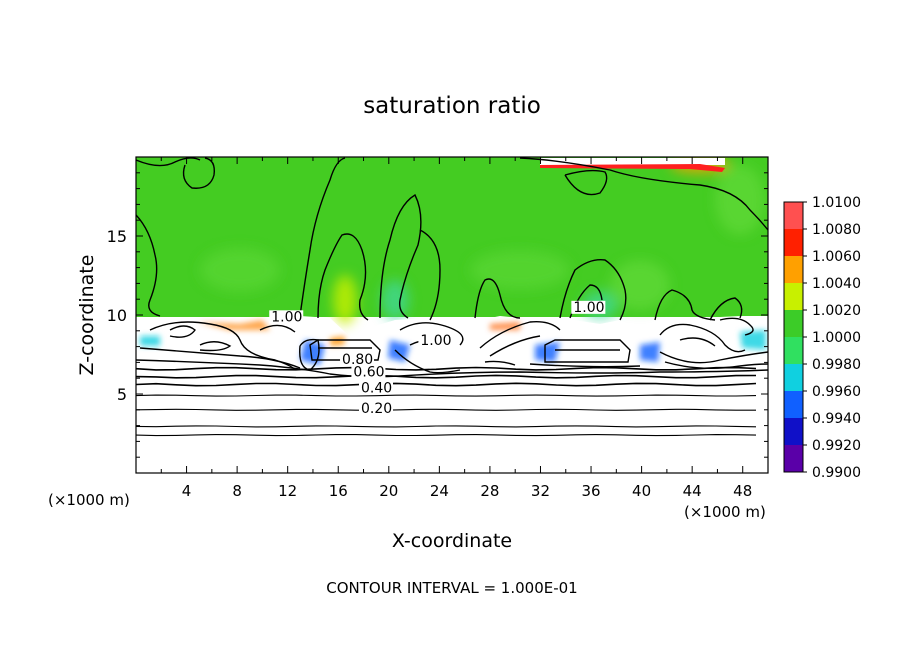 The width and height of the screenshot is (904, 654). I want to click on x-tick-label: 16, so click(338, 491).